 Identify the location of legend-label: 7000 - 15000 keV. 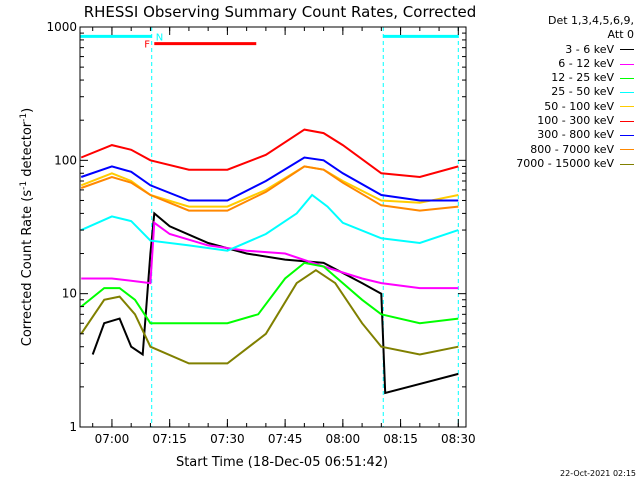
(565, 163).